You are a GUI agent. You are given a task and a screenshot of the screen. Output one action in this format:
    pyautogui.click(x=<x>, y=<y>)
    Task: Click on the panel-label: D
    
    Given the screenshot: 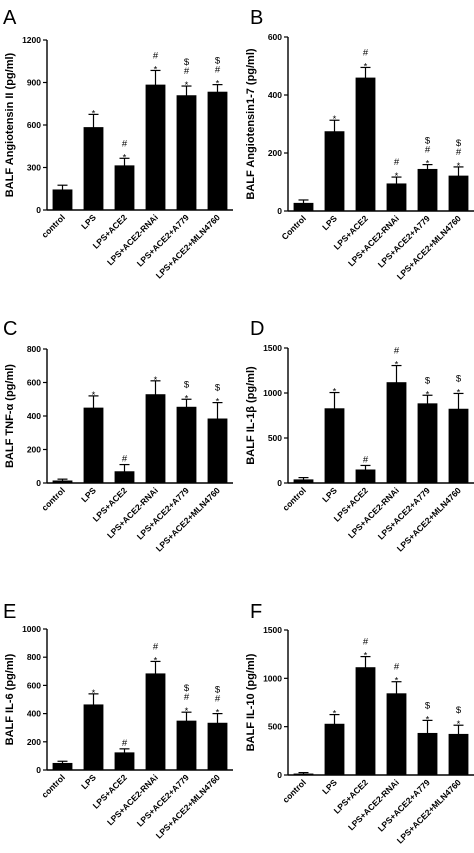 What is the action you would take?
    pyautogui.click(x=257, y=329)
    